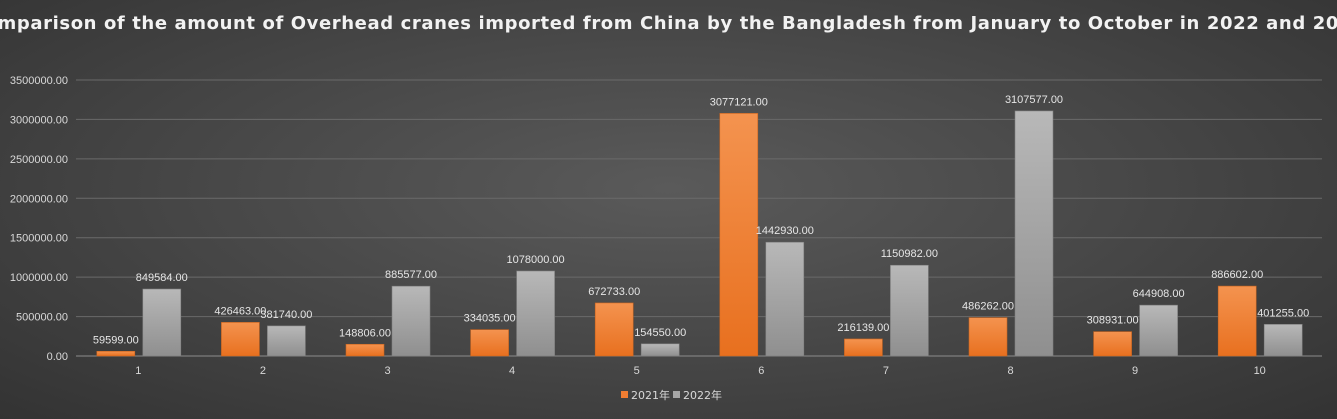 Image resolution: width=1337 pixels, height=419 pixels. I want to click on data-label: 672733.00, so click(614, 292).